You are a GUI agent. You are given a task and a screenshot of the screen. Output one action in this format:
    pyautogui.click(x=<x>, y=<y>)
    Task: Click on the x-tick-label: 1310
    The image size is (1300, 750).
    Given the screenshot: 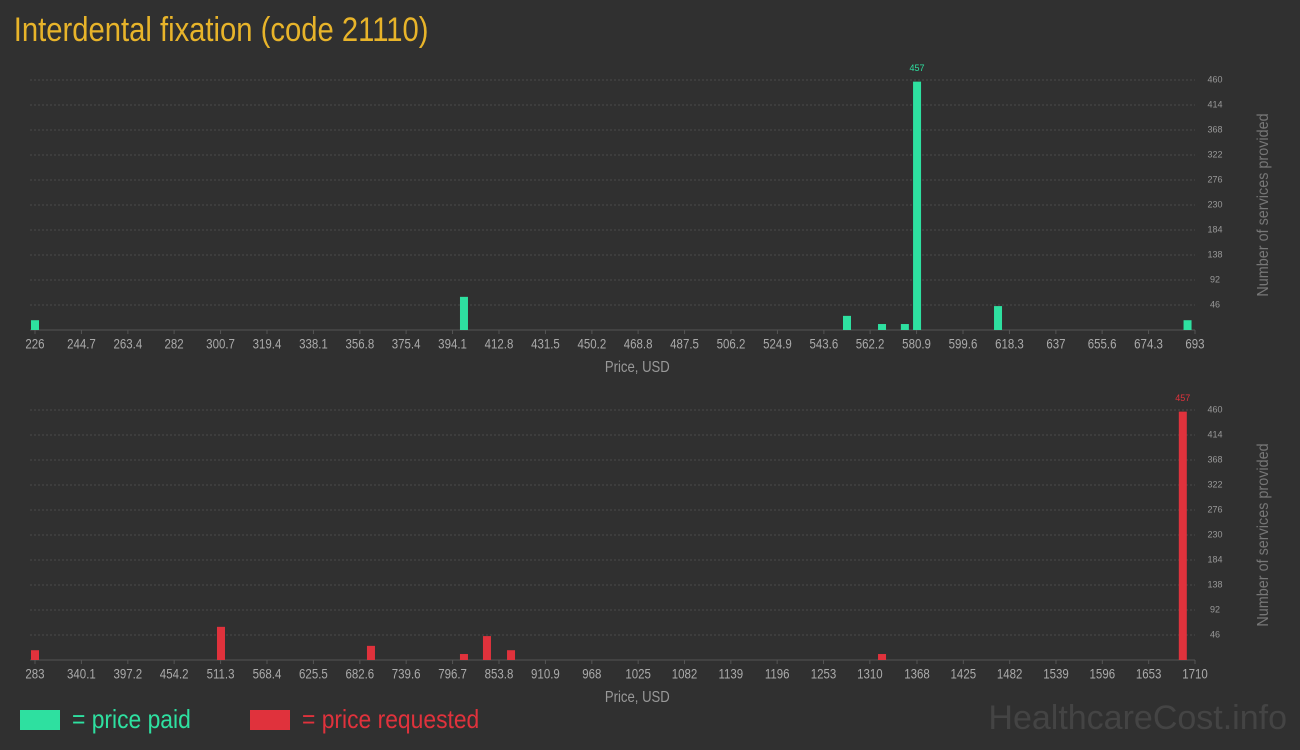 What is the action you would take?
    pyautogui.click(x=870, y=674)
    